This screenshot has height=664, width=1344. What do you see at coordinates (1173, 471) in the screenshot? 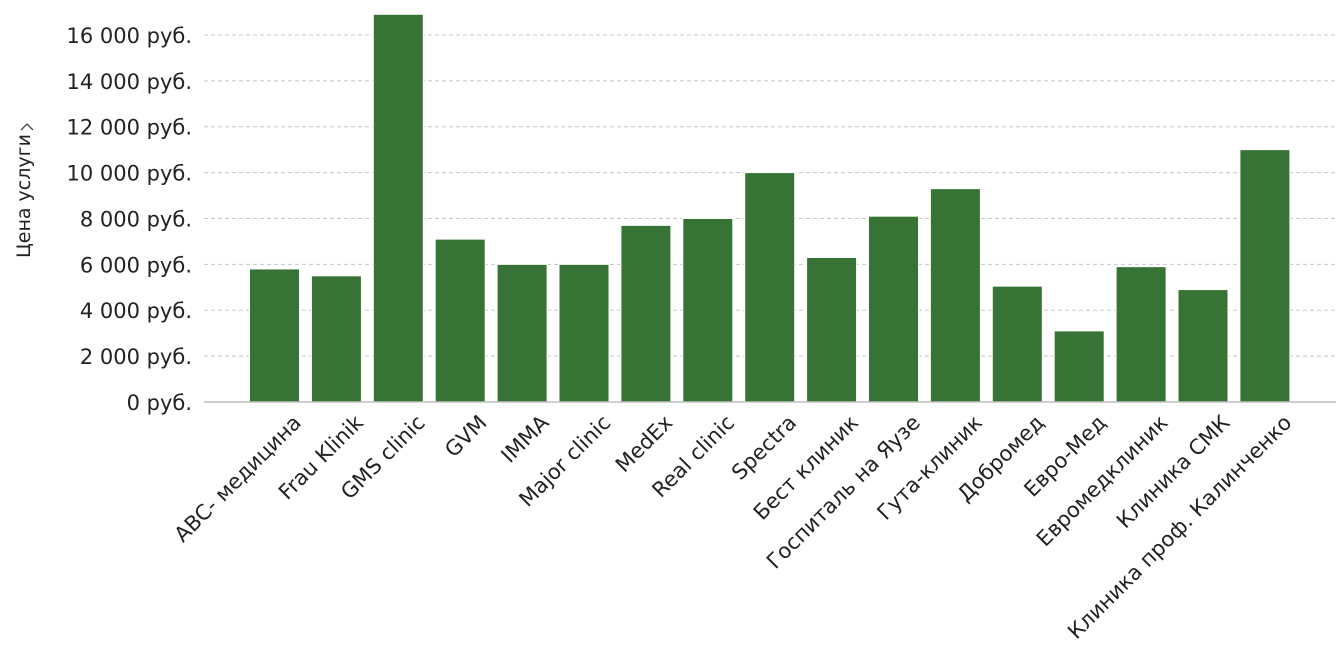
I see `x-category-label: Клиника СМК` at bounding box center [1173, 471].